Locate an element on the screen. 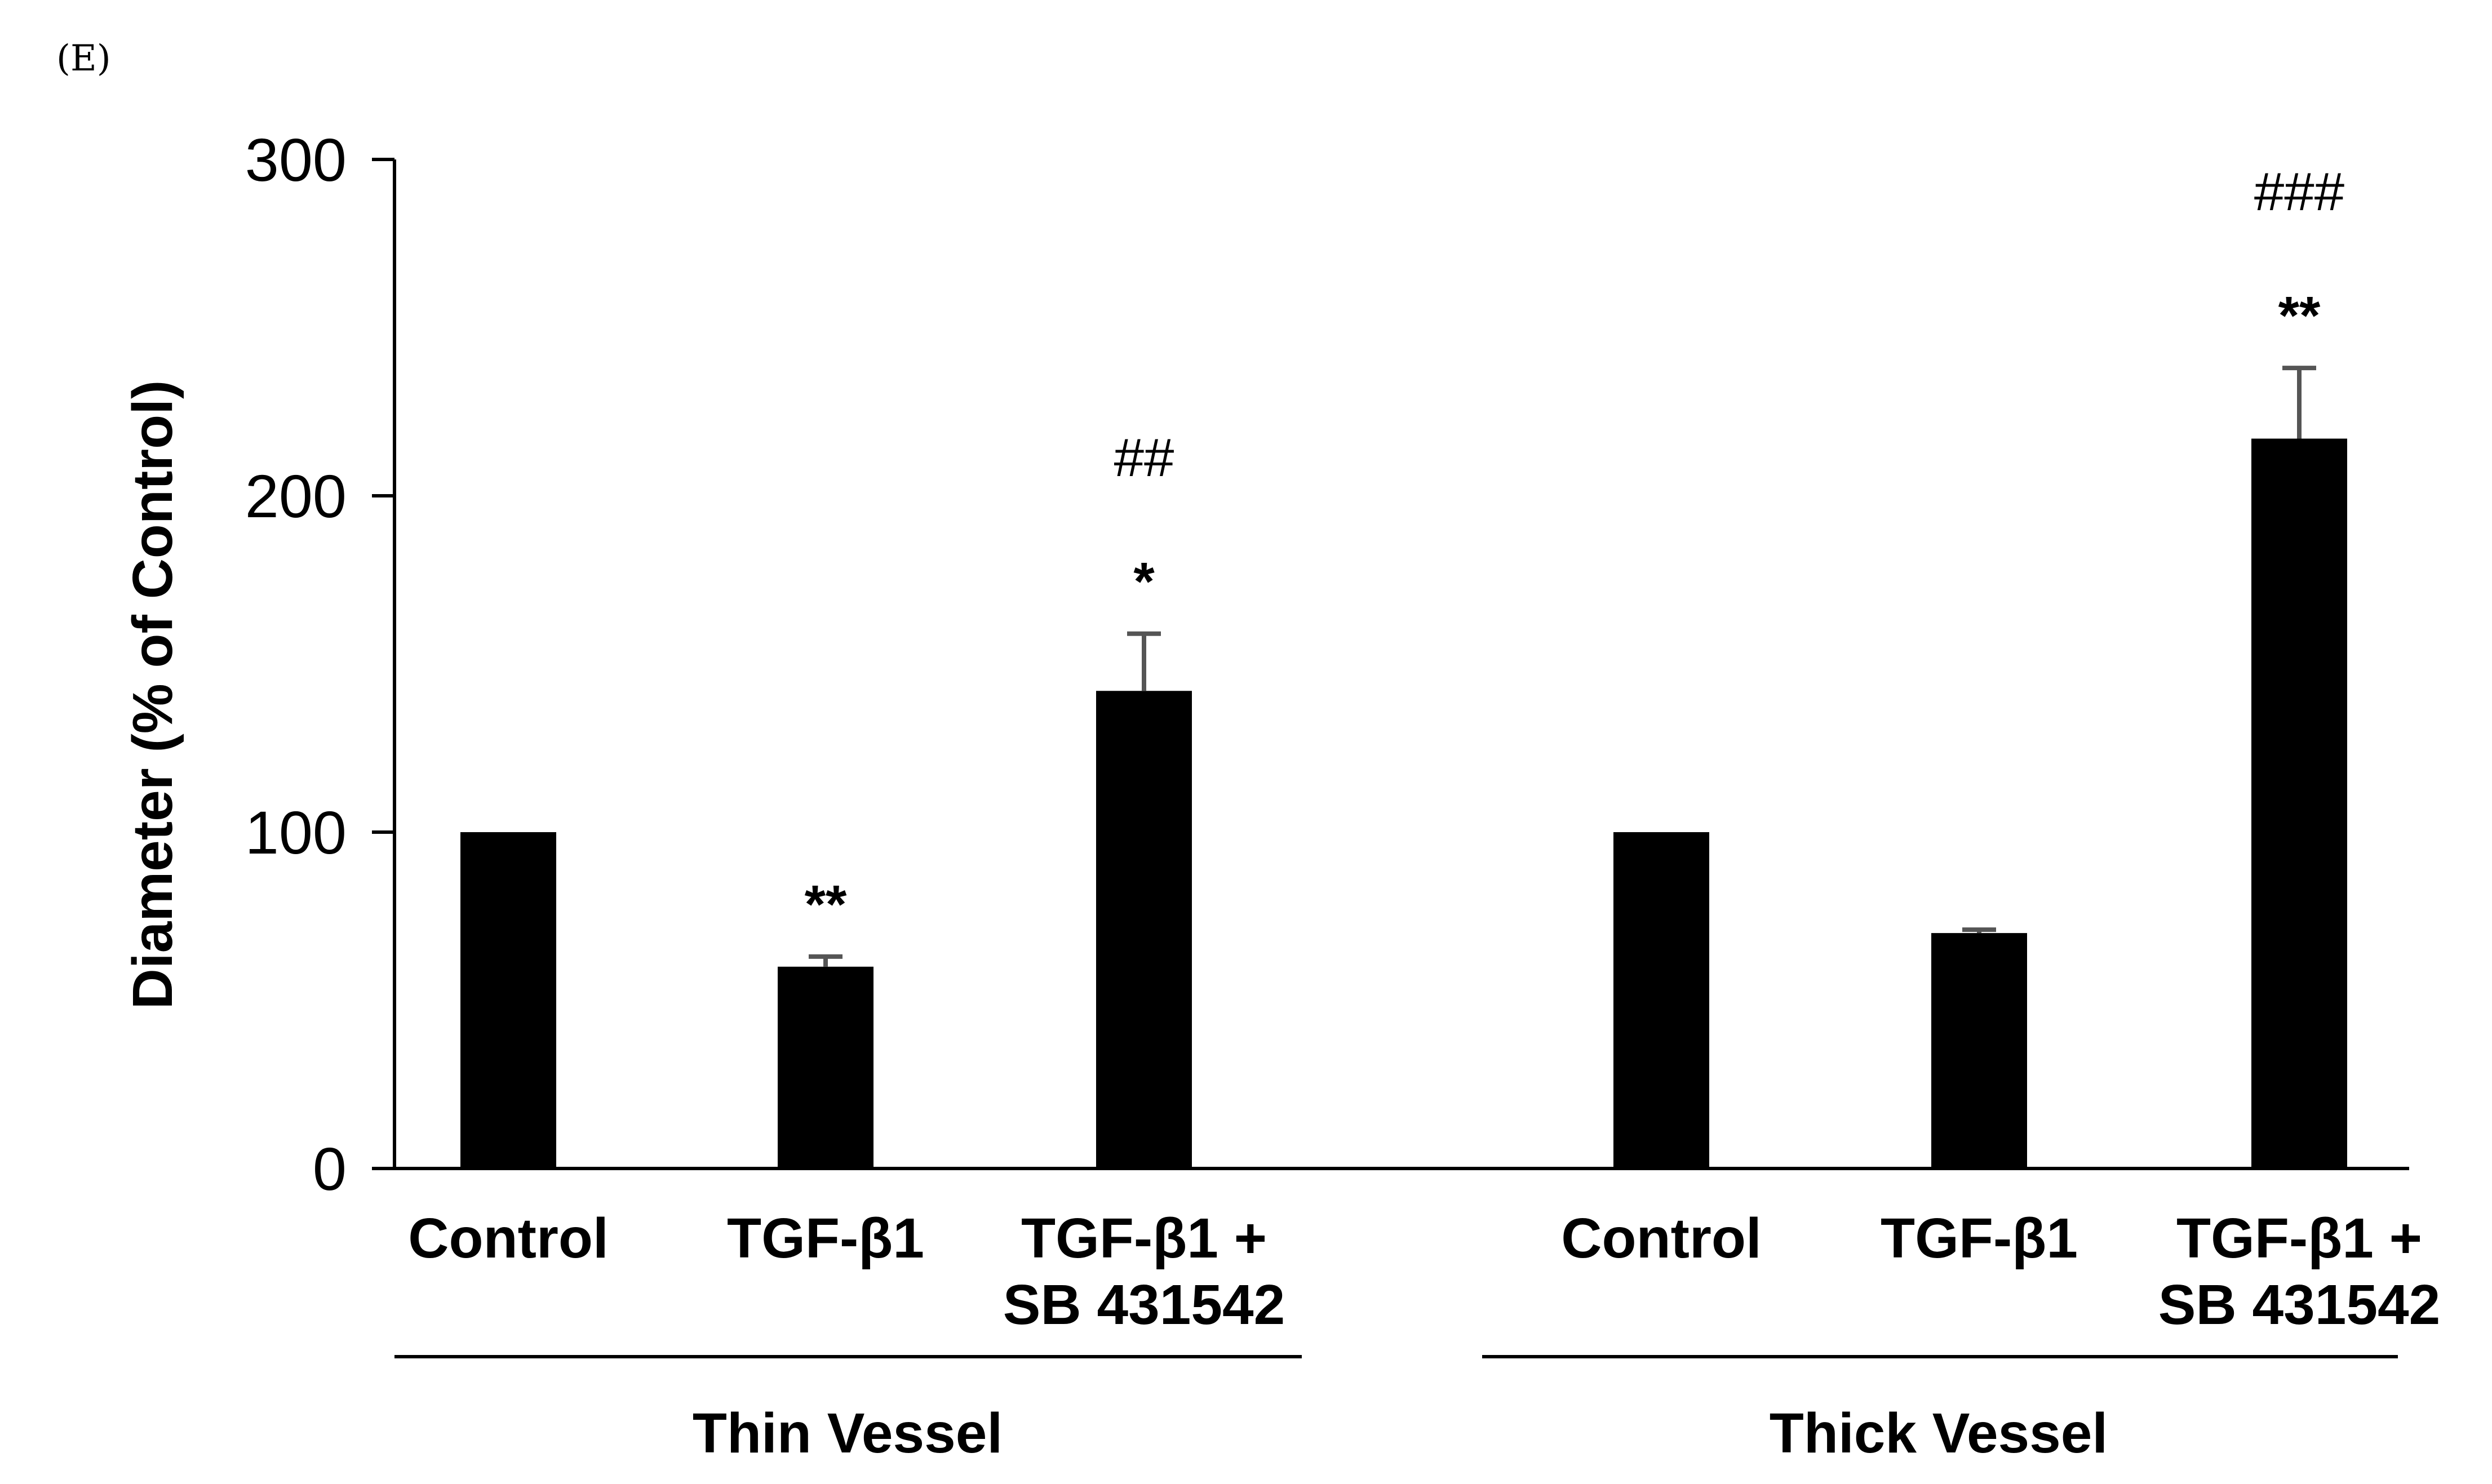  y-tick-label: 100 is located at coordinates (296, 832).